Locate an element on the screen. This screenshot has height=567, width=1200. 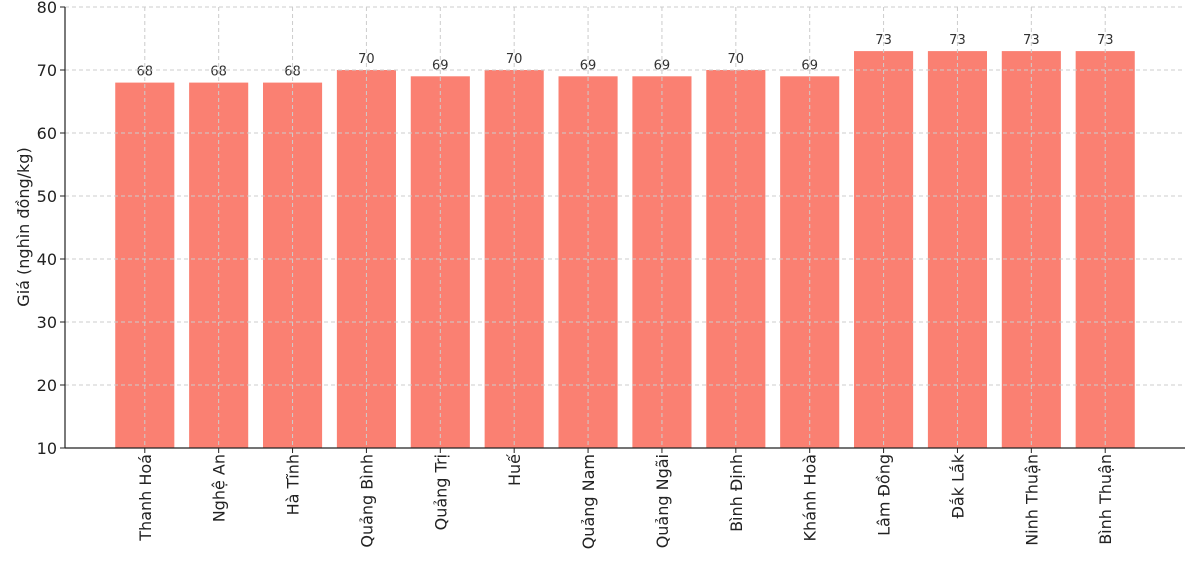
x-tick-label: Quảng Nam is located at coordinates (588, 501).